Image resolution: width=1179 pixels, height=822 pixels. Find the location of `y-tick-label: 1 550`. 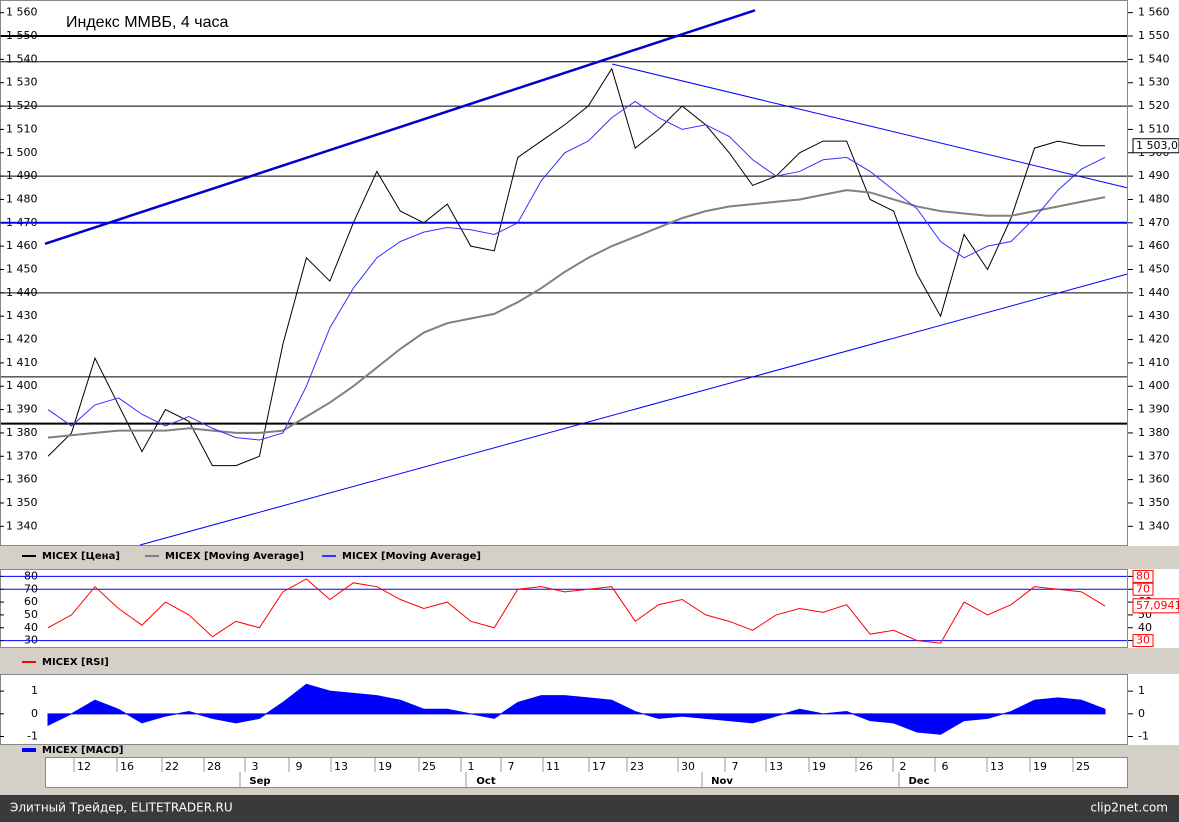

y-tick-label: 1 550 is located at coordinates (1154, 35).